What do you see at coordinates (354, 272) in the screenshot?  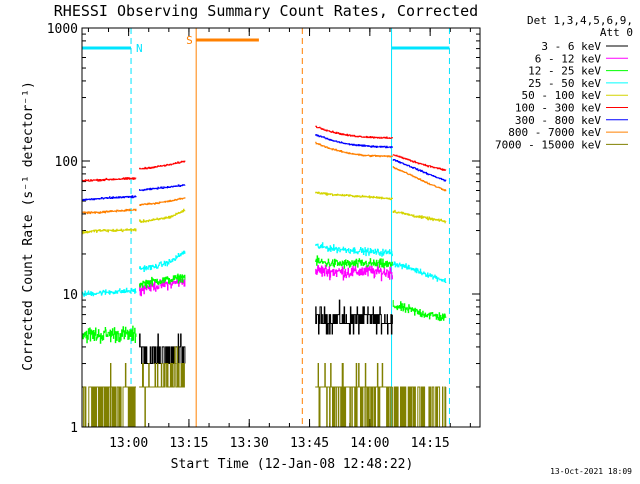 I see `series-line-6-12-kev` at bounding box center [354, 272].